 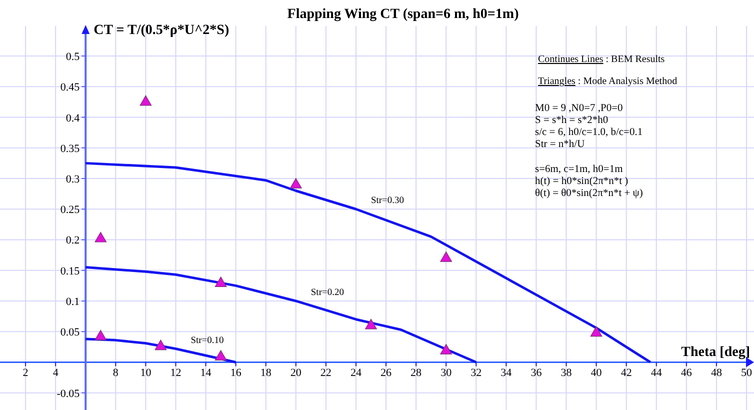 What do you see at coordinates (746, 373) in the screenshot?
I see `x-tick-label: 50` at bounding box center [746, 373].